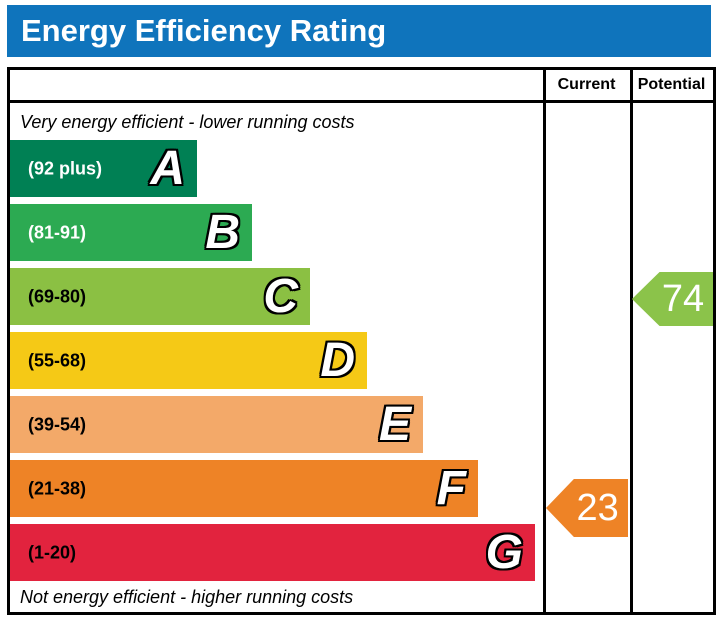  I want to click on band-e-letter: E, so click(395, 424).